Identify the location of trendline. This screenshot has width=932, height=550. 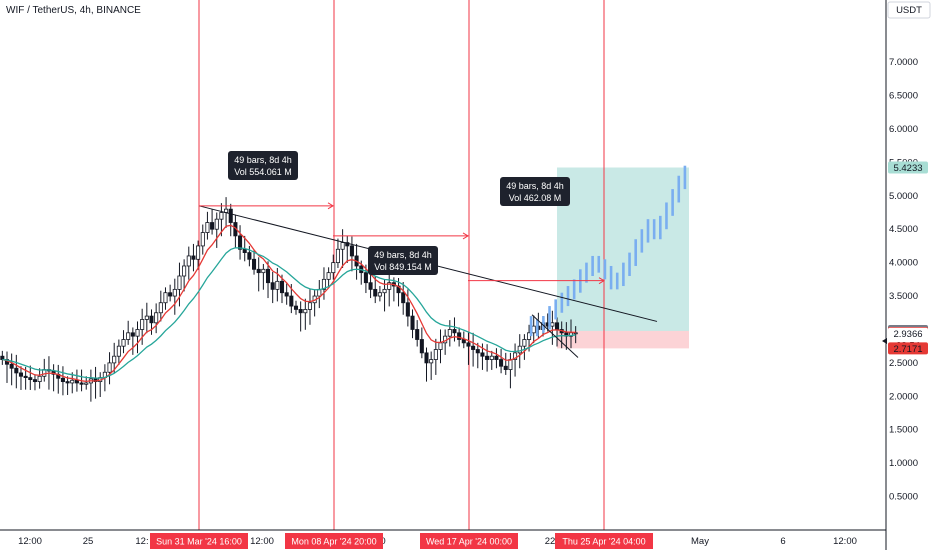
(555, 336).